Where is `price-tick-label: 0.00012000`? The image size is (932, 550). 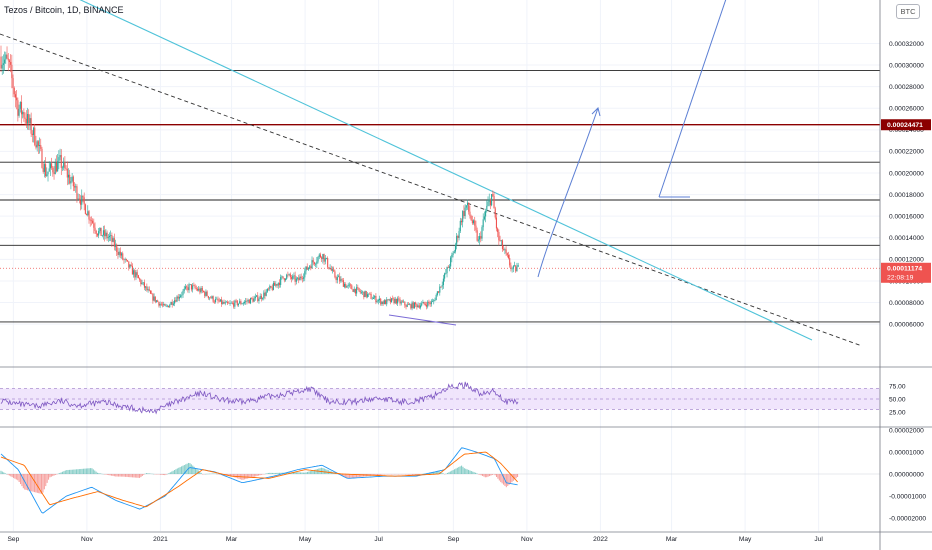
price-tick-label: 0.00012000 is located at coordinates (906, 260).